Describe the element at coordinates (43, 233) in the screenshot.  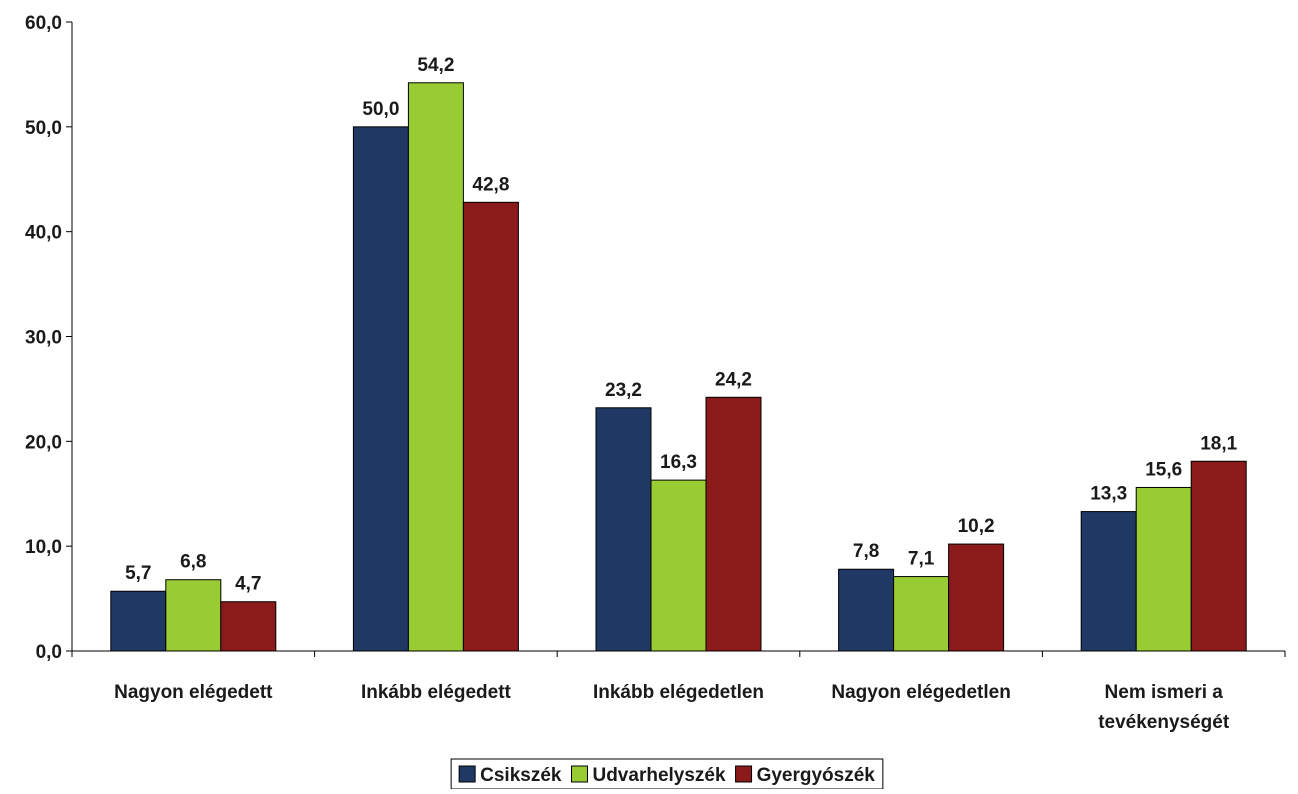
I see `y-tick-label: 40,0` at that location.